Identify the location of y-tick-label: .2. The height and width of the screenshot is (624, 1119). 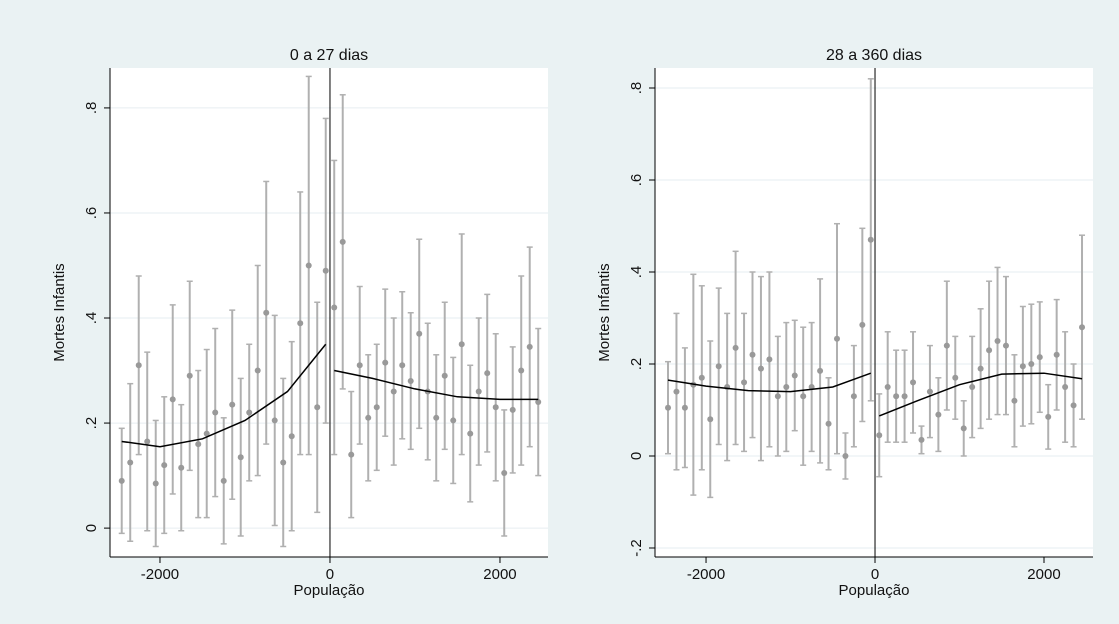
(636, 364).